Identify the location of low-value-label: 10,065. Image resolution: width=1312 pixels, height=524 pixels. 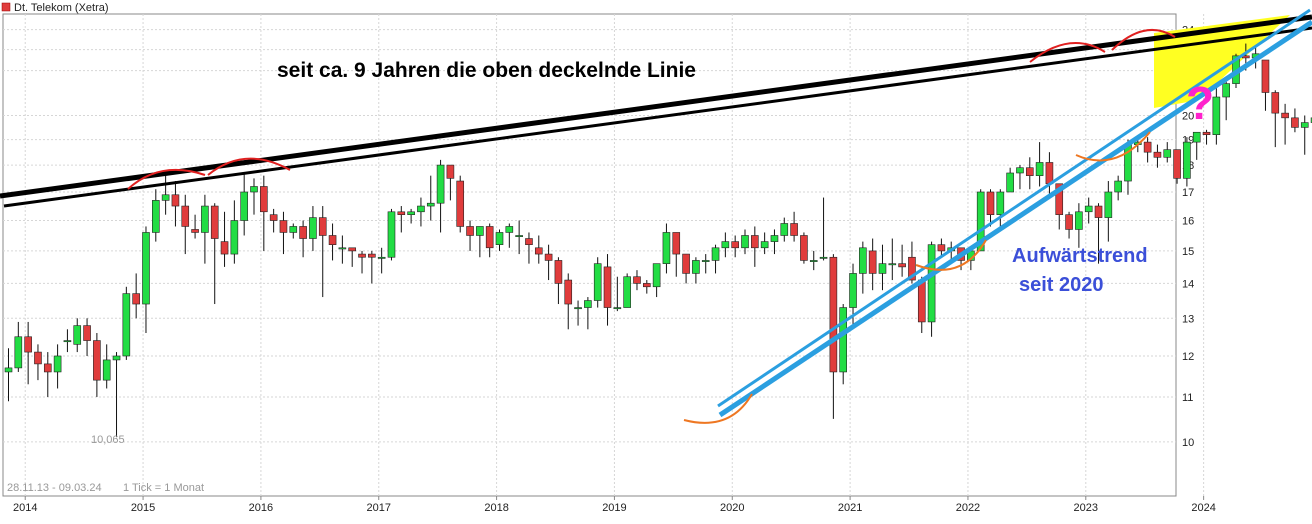
(108, 440).